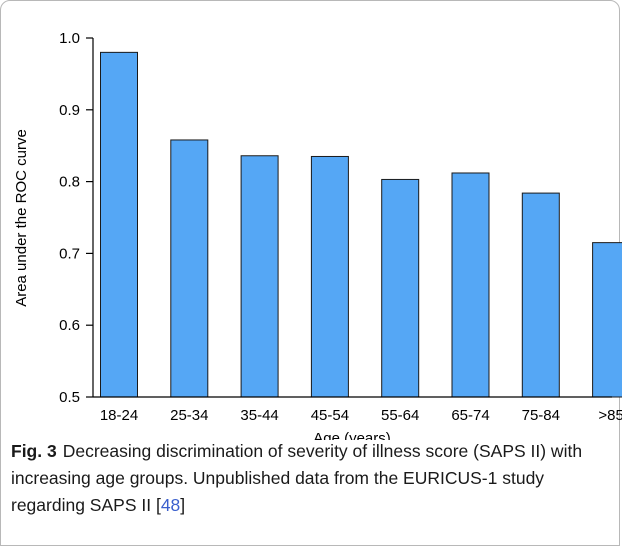  Describe the element at coordinates (361, 415) in the screenshot. I see `x-ticks-group: 18-24 25-34 35-44 45-54 55-64 65-74 75-84 >85` at that location.